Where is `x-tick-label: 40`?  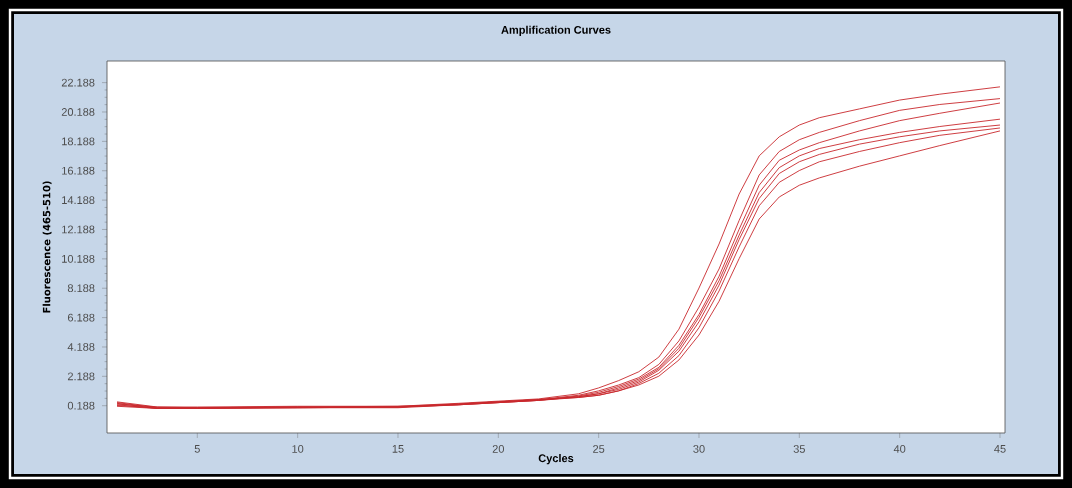 x-tick-label: 40 is located at coordinates (899, 449).